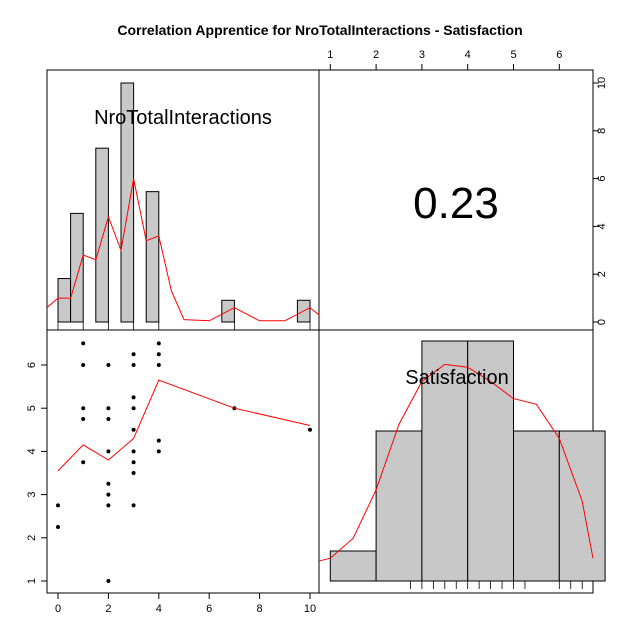 The width and height of the screenshot is (640, 640). Describe the element at coordinates (108, 609) in the screenshot. I see `bottom-axis-tick-label: 2` at that location.